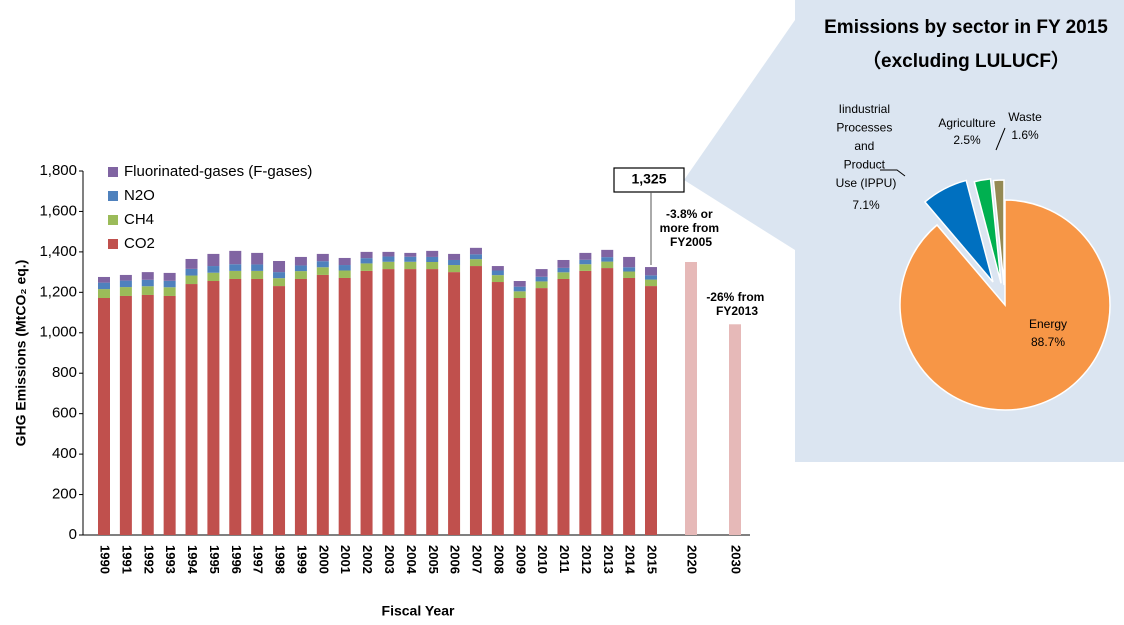 The width and height of the screenshot is (1124, 625). Describe the element at coordinates (739, 135) in the screenshot. I see `callout` at that location.